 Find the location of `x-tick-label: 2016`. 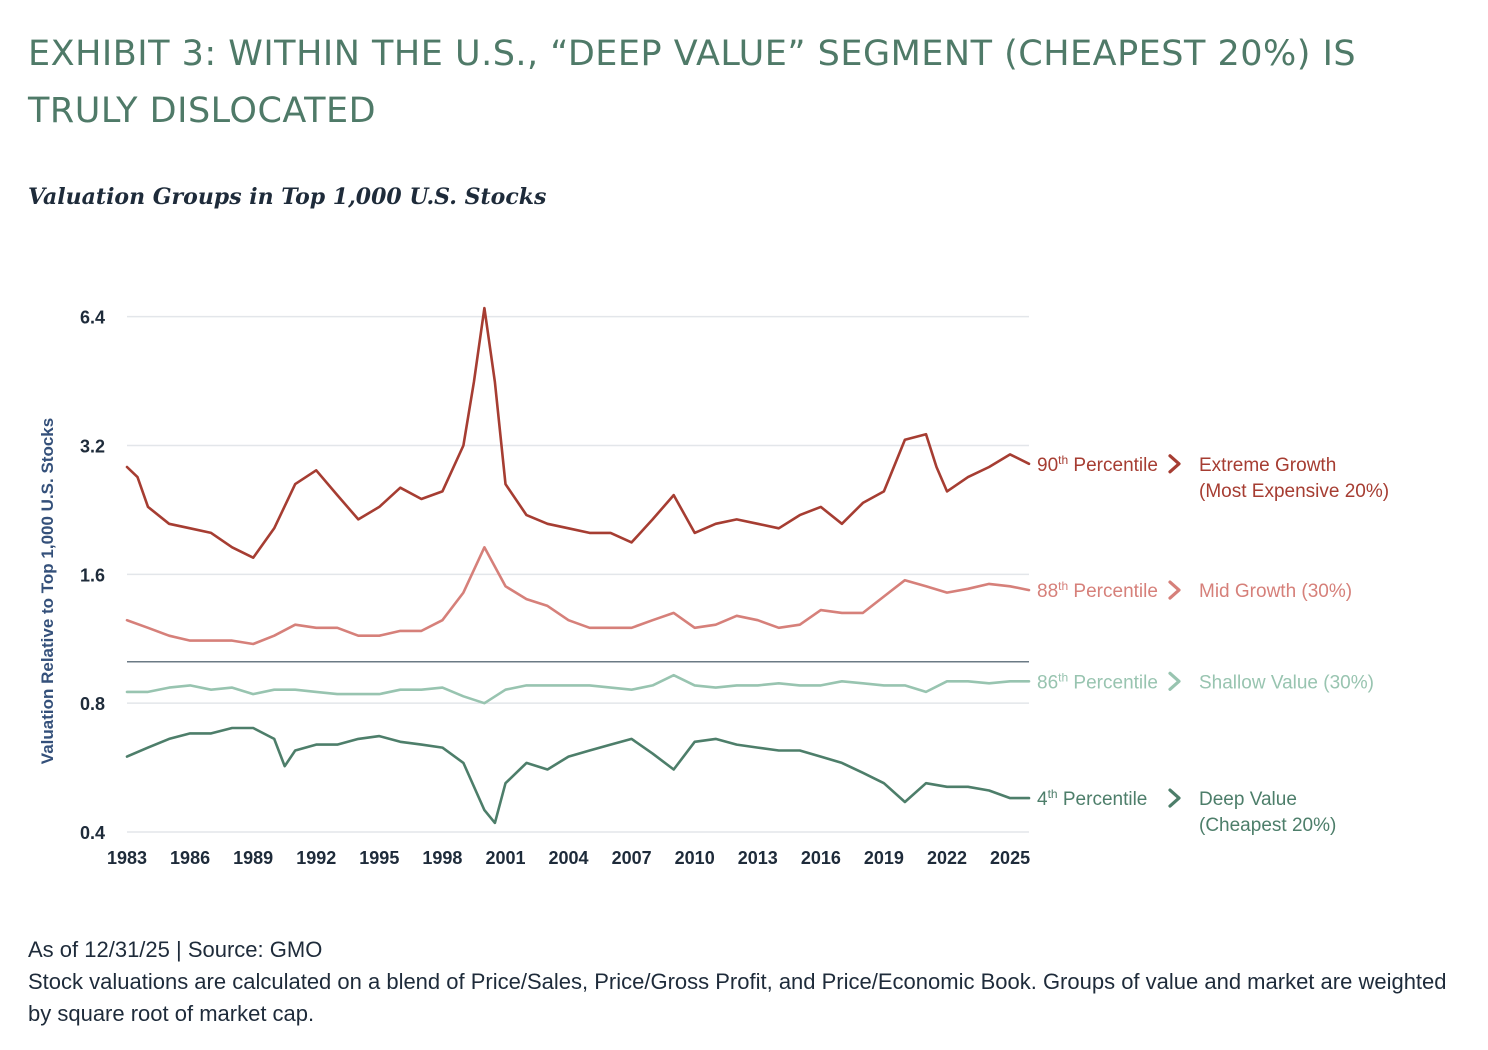

x-tick-label: 2016 is located at coordinates (821, 858).